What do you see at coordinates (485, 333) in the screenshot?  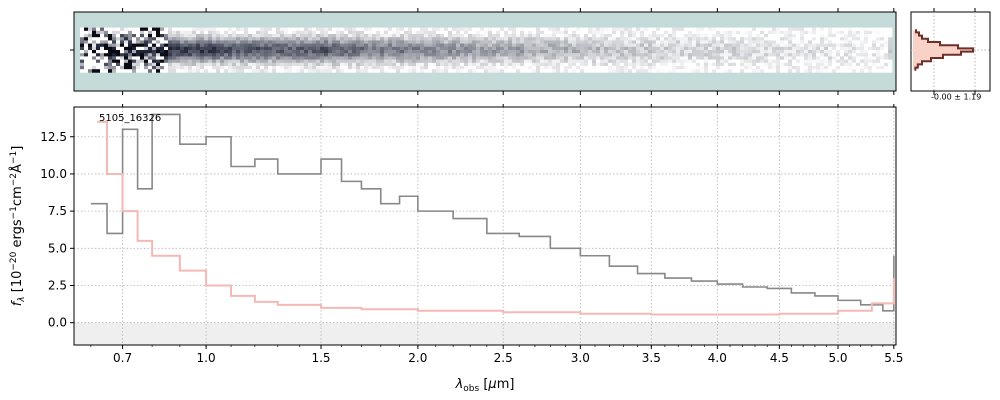 I see `zero-band-fill` at bounding box center [485, 333].